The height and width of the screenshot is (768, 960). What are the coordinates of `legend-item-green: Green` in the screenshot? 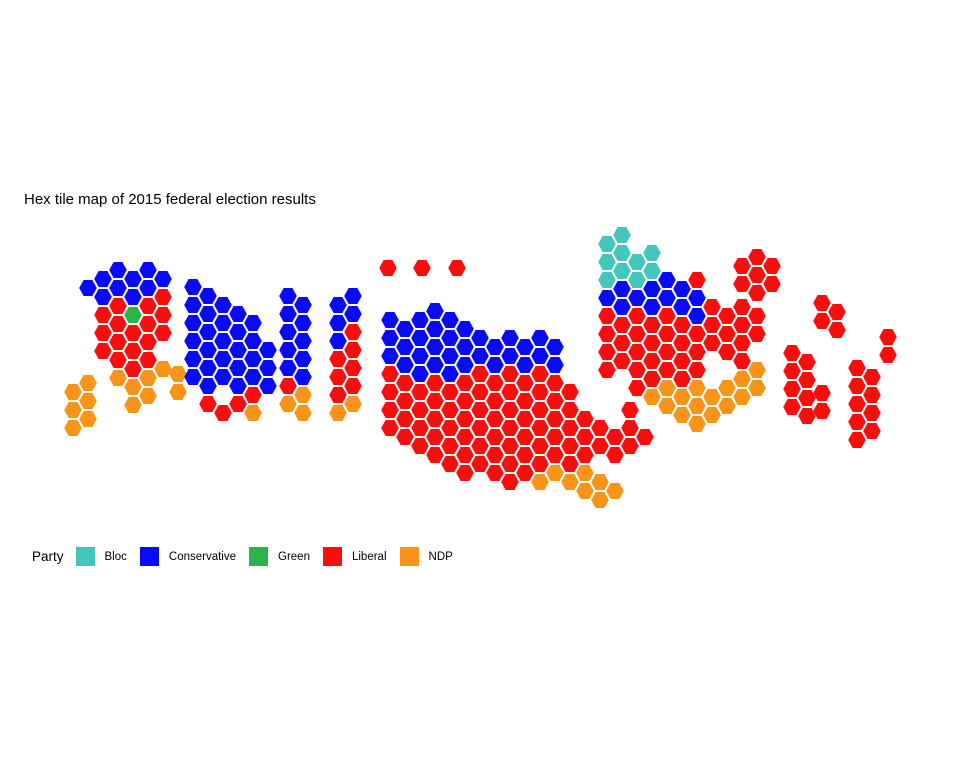 It's located at (279, 556).